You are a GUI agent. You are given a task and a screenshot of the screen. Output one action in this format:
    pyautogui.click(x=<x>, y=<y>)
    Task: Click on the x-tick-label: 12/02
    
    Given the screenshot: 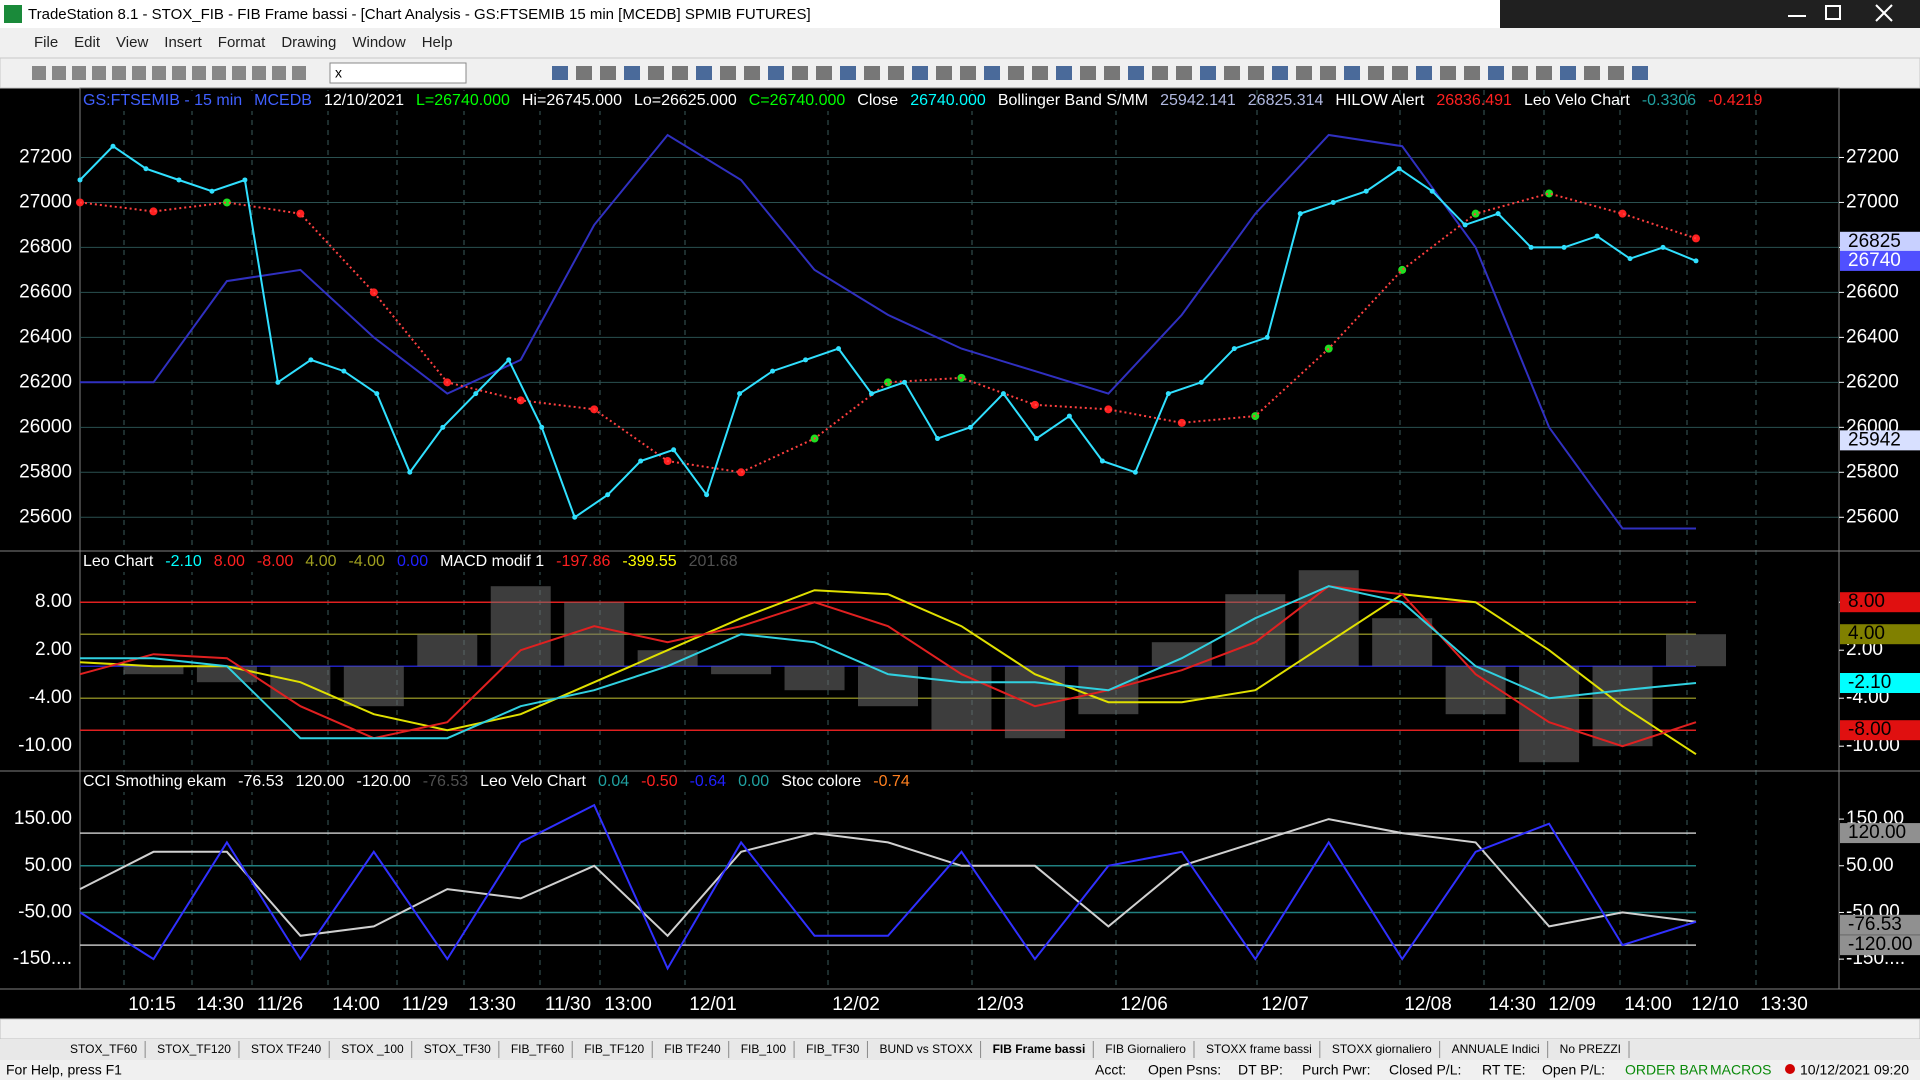 What is the action you would take?
    pyautogui.click(x=856, y=1004)
    